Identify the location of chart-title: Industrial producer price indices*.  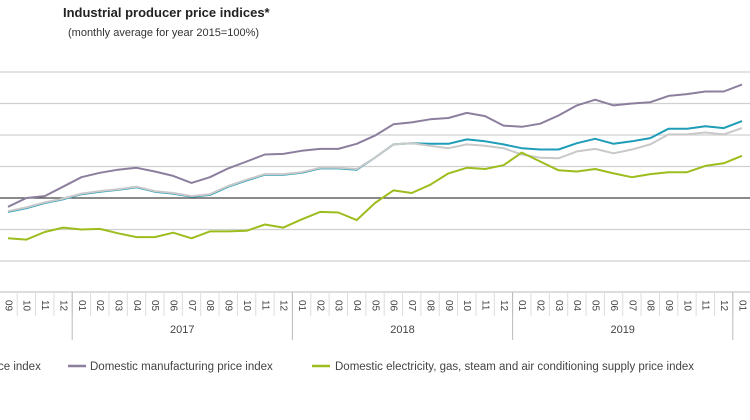
(166, 12).